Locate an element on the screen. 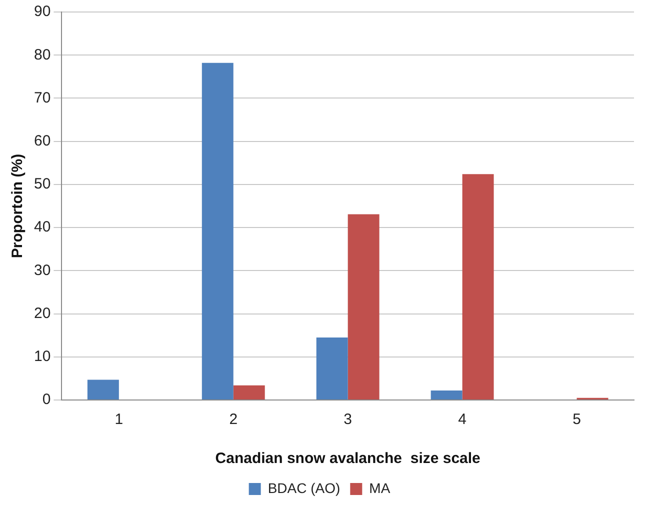 The height and width of the screenshot is (511, 649). y-tick-label: 0 is located at coordinates (46, 399).